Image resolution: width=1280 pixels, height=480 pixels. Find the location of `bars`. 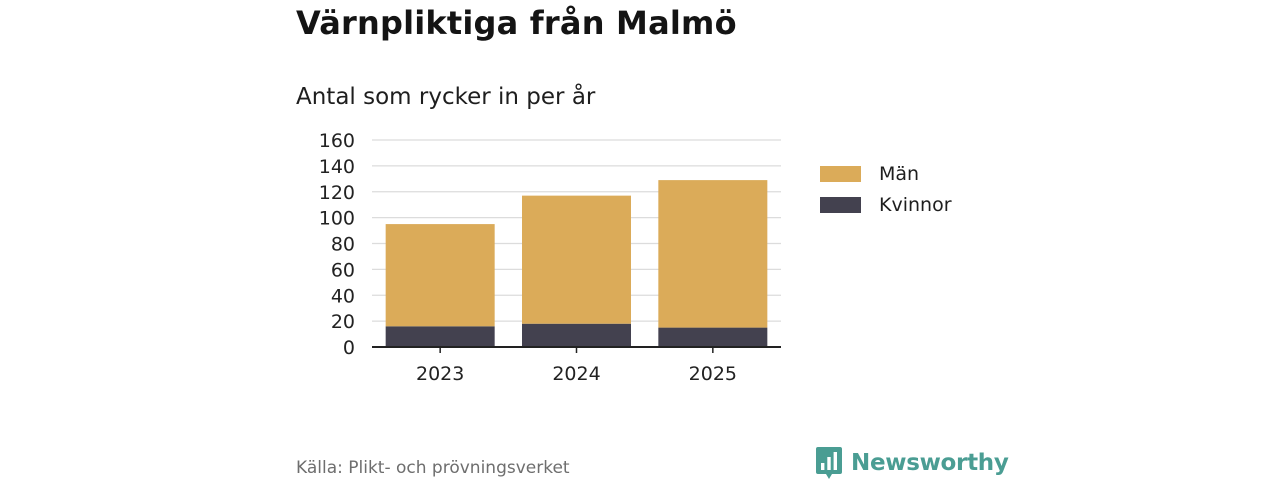

bars is located at coordinates (576, 263).